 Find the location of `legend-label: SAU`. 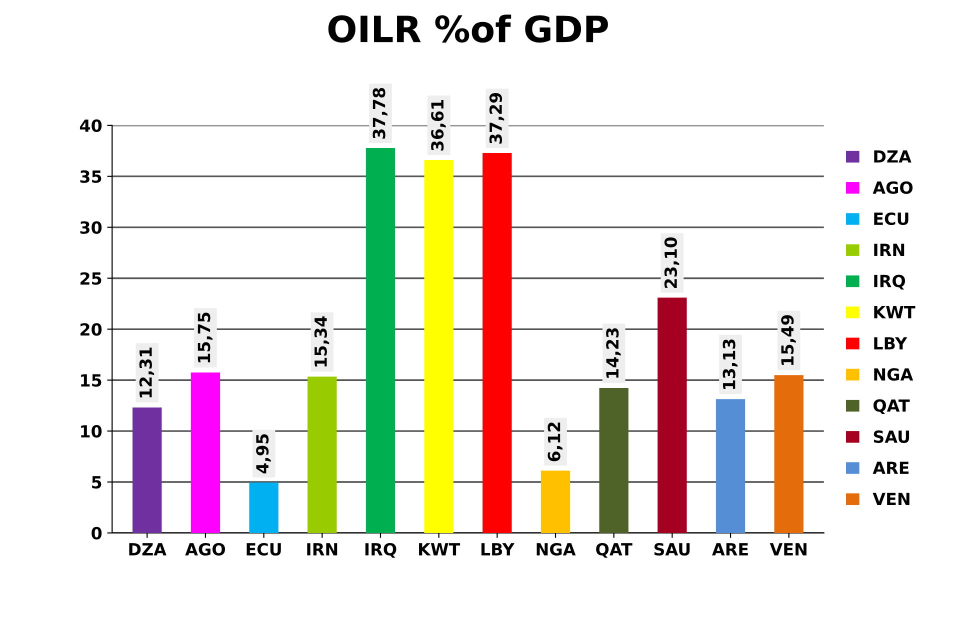

legend-label: SAU is located at coordinates (892, 436).